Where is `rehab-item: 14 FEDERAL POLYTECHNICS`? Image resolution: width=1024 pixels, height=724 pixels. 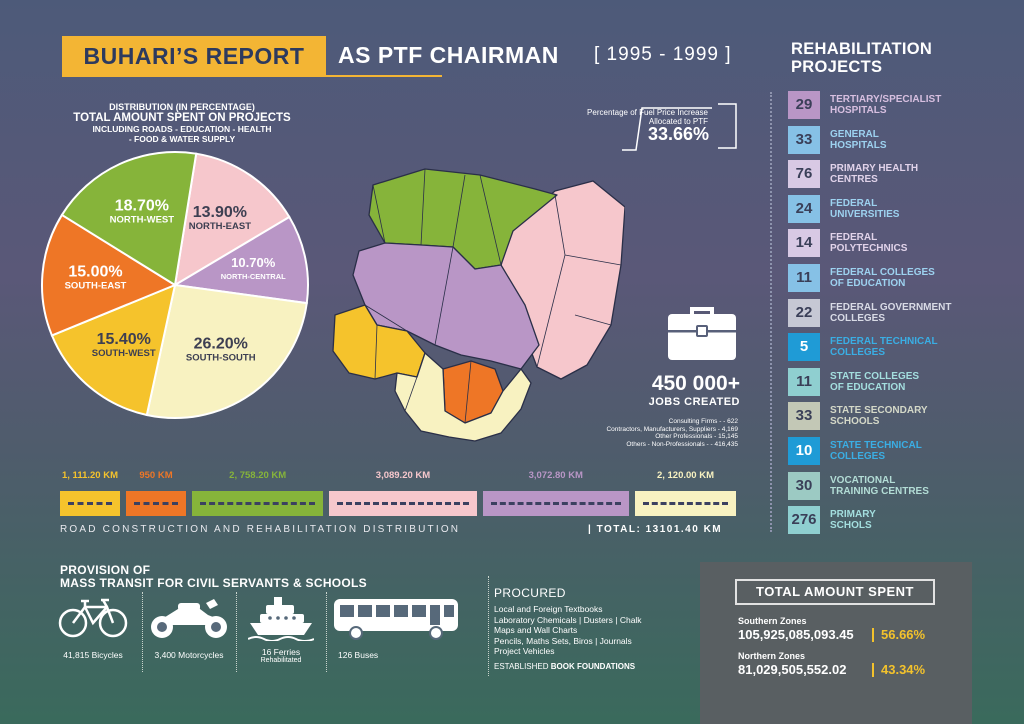 rehab-item: 14 FEDERAL POLYTECHNICS is located at coordinates (879, 243).